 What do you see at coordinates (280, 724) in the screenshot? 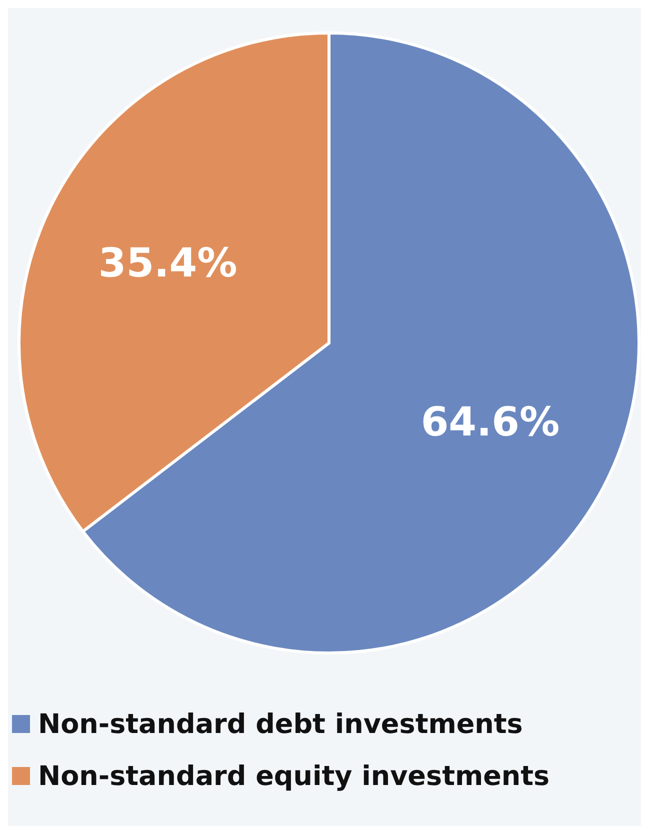
I see `legend-label: Non-standard debt investments` at bounding box center [280, 724].